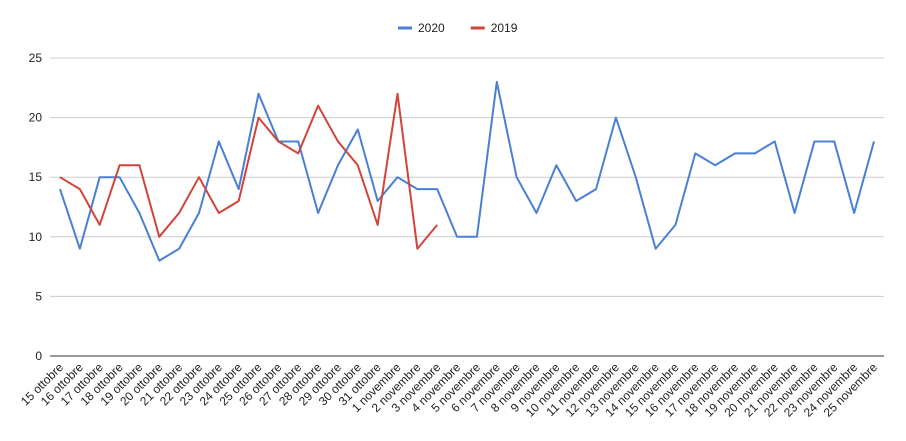 The height and width of the screenshot is (441, 906). What do you see at coordinates (504, 28) in the screenshot?
I see `legend-label: 2019` at bounding box center [504, 28].